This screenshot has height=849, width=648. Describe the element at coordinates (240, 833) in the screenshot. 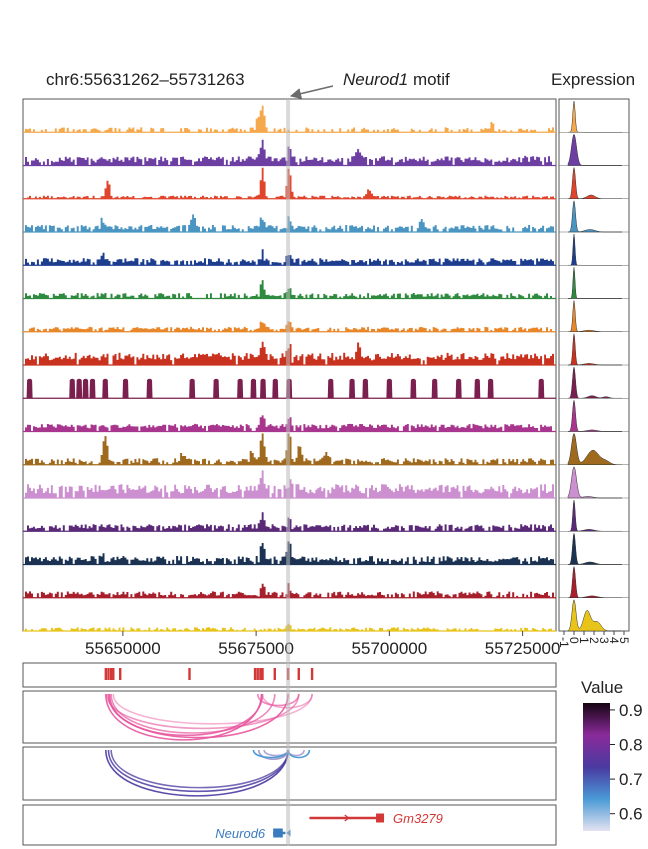

I see `gene-label: Neurod6` at that location.